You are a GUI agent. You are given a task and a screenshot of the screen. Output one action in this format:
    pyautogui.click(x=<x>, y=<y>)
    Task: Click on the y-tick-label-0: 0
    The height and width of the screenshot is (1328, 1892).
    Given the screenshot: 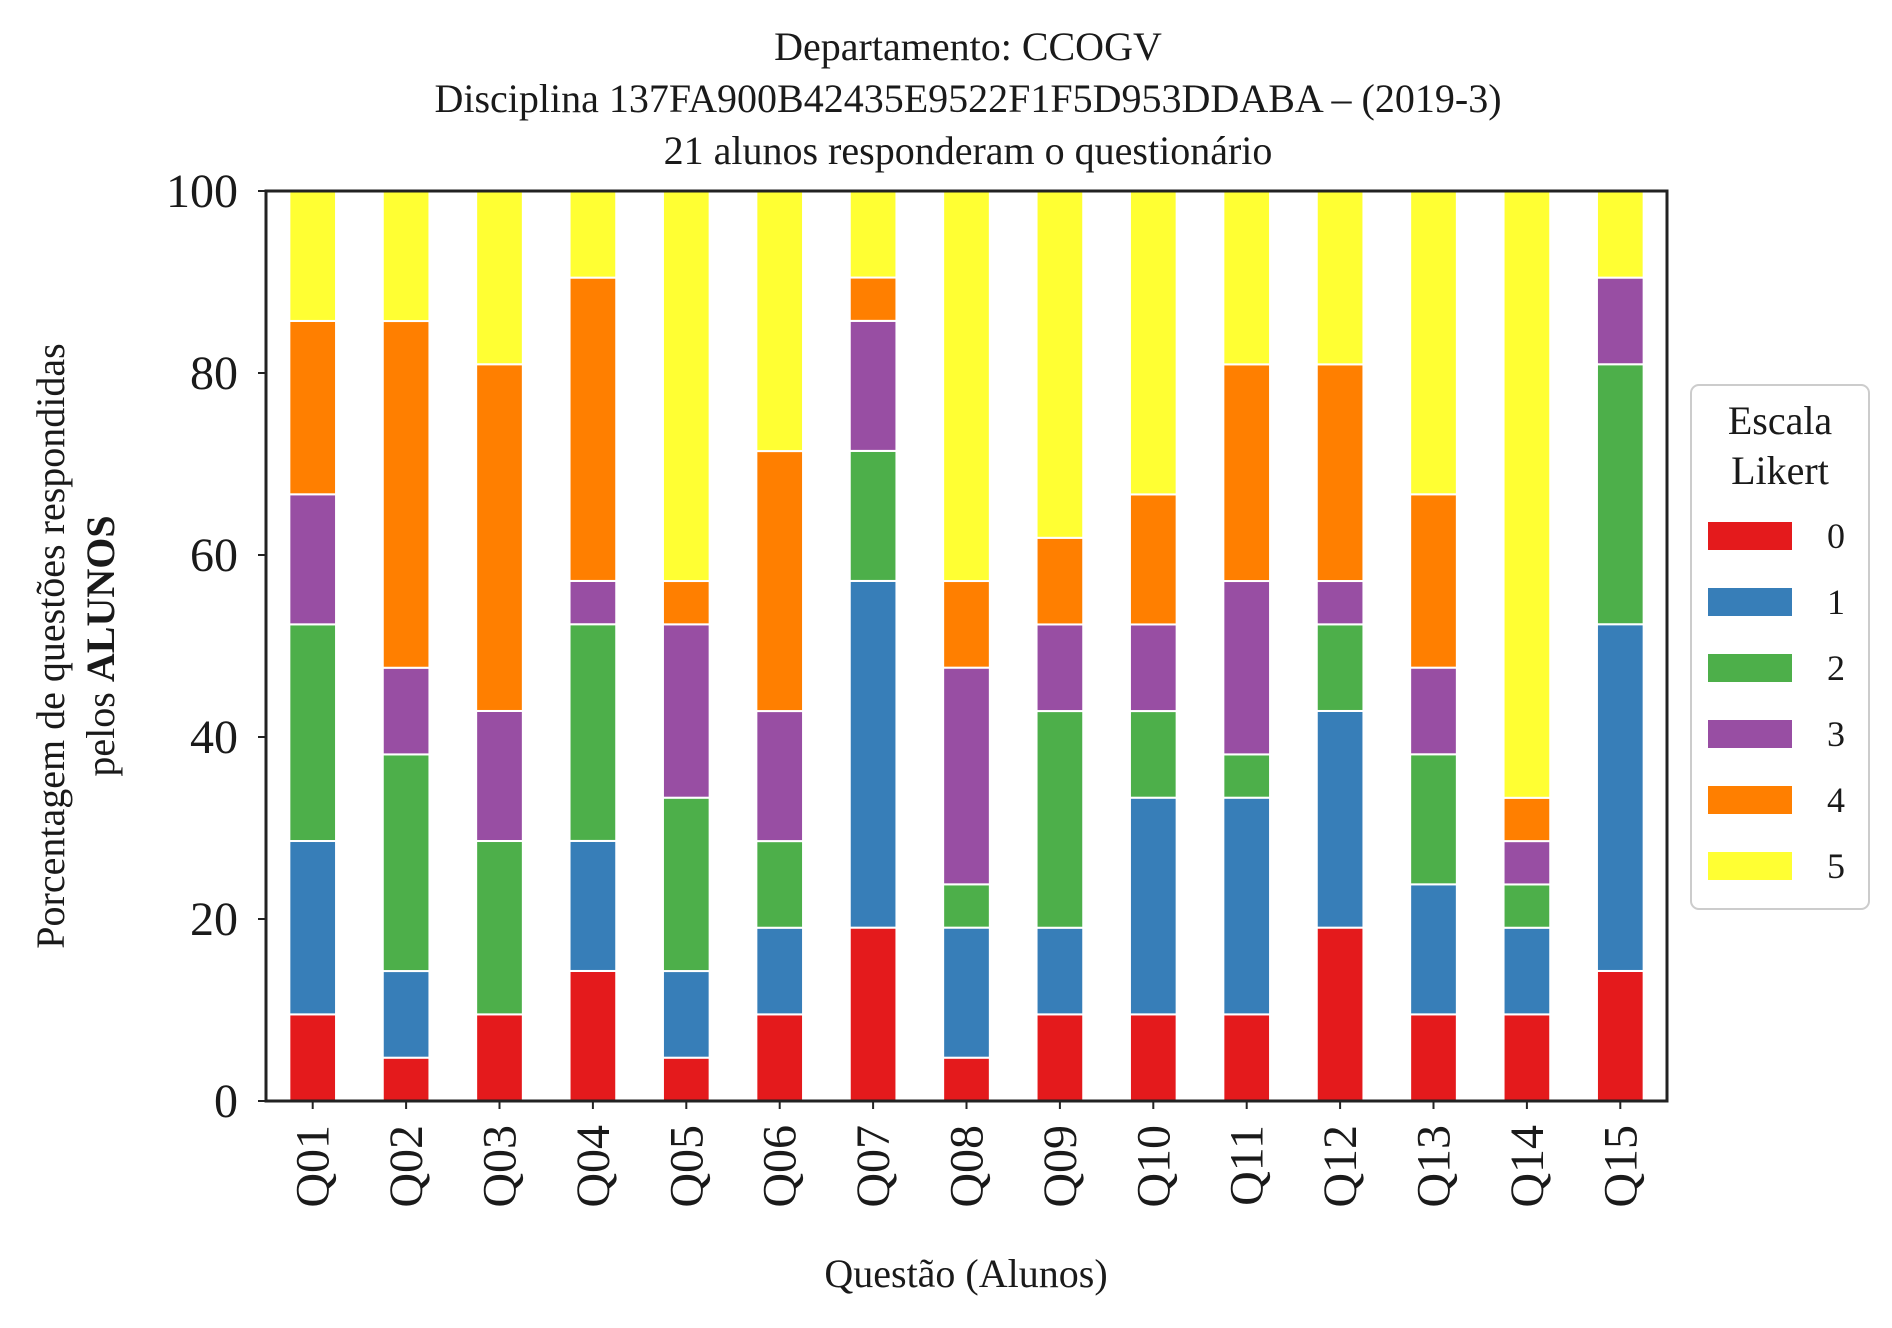 What is the action you would take?
    pyautogui.click(x=226, y=1101)
    